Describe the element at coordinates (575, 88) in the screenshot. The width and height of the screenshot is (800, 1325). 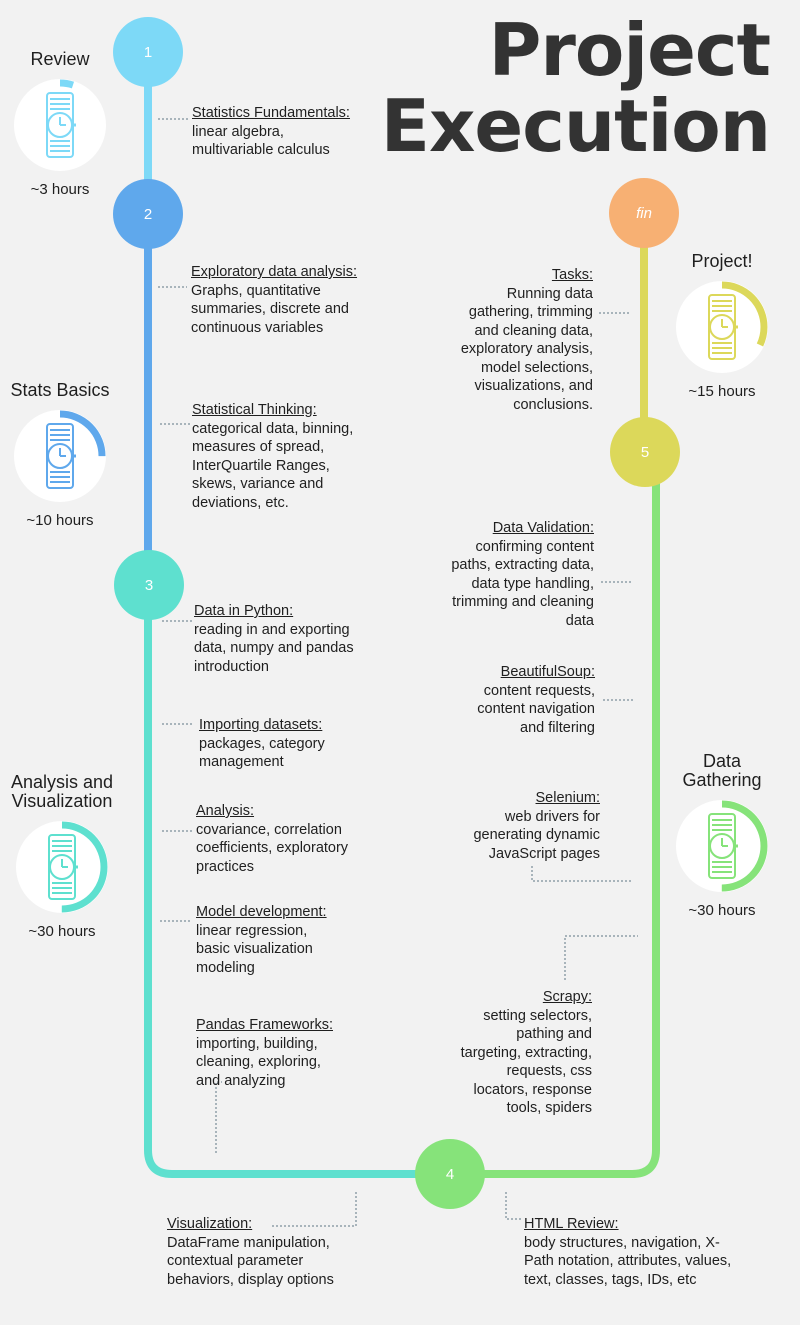
I see `page-title: Project Execution` at that location.